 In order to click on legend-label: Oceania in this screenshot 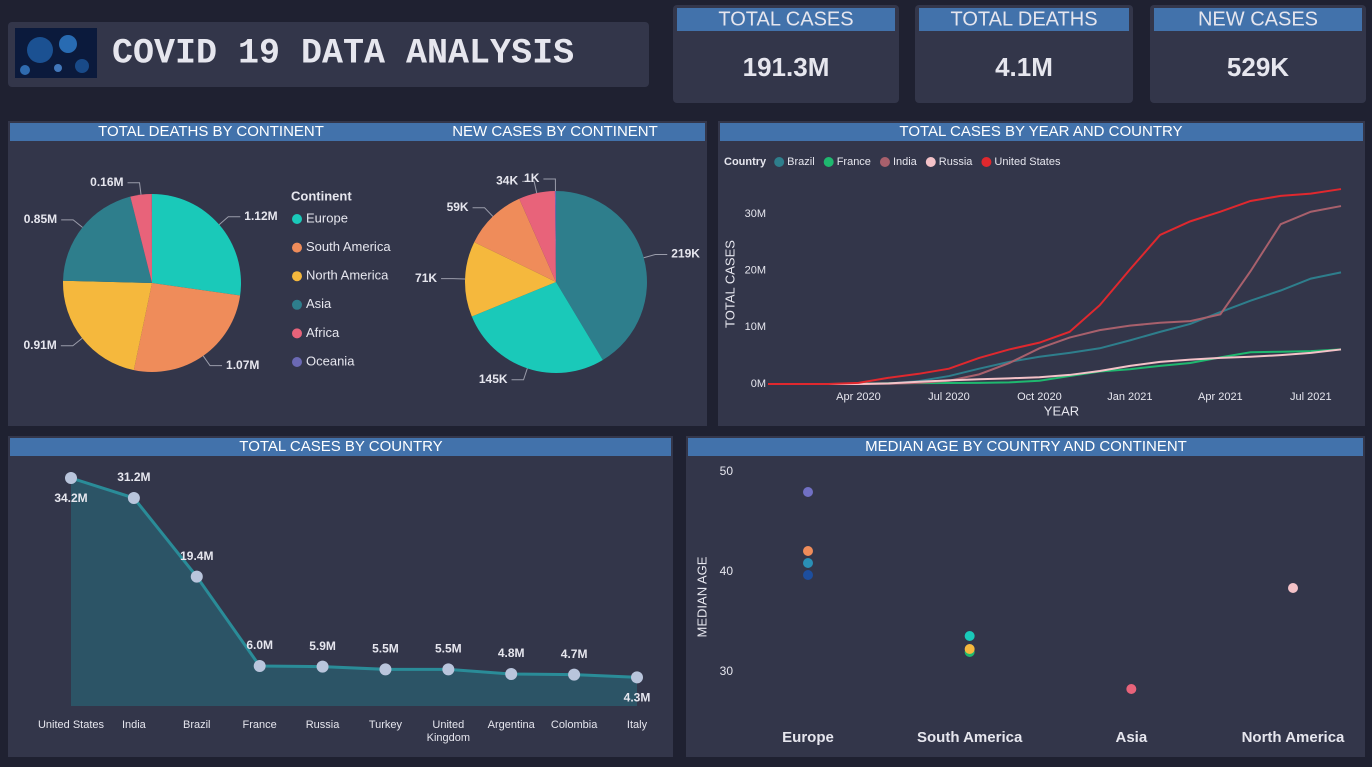, I will do `click(330, 360)`.